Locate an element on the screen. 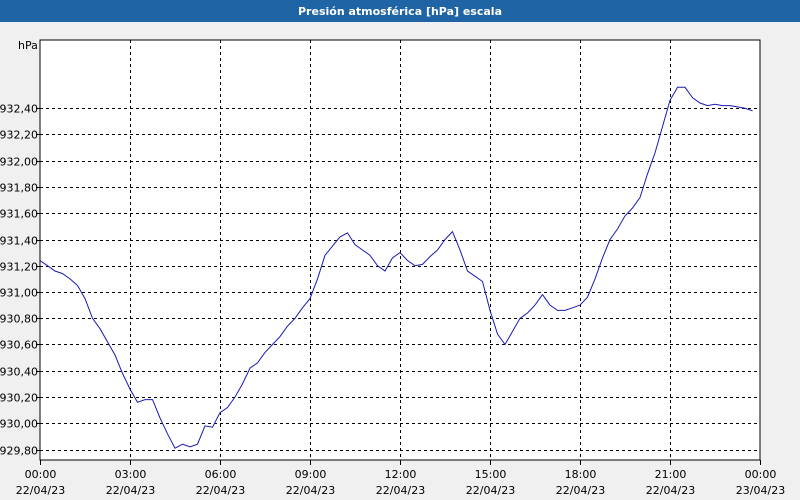 The width and height of the screenshot is (800, 500). y-tick-label: 930,60 is located at coordinates (19, 345).